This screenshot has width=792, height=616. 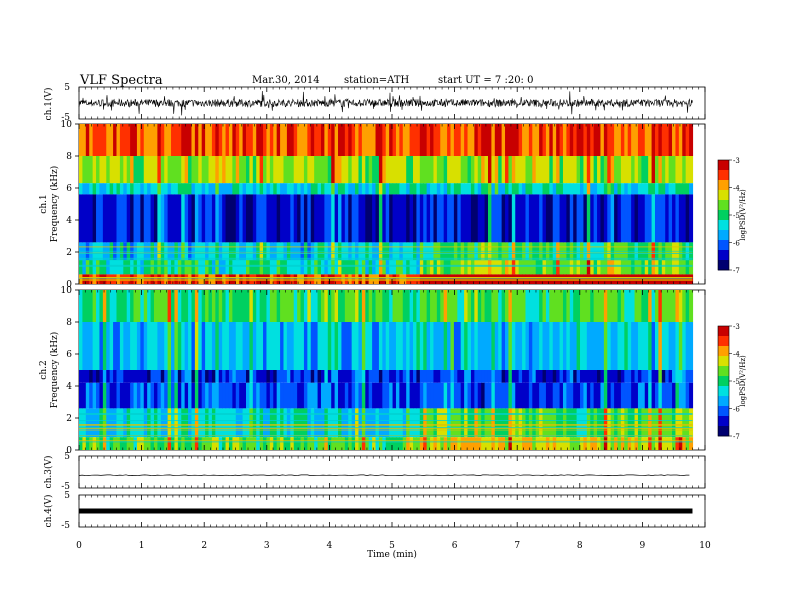 What do you see at coordinates (723, 226) in the screenshot?
I see `ch1-colorbar-cell` at bounding box center [723, 226].